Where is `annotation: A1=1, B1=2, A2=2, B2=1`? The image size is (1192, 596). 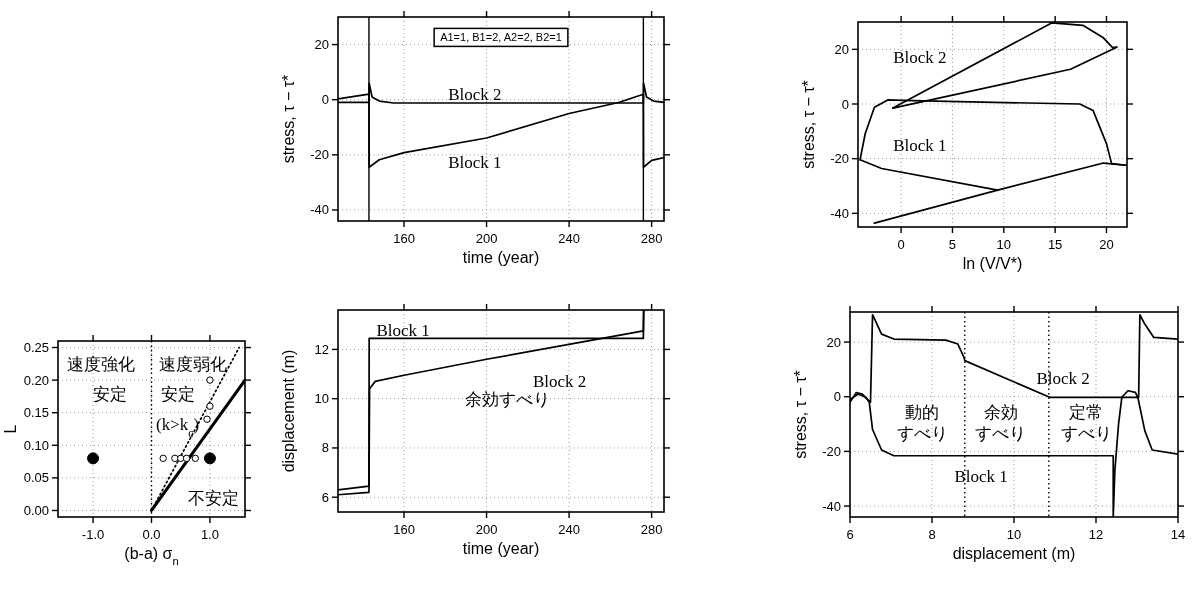 annotation: A1=1, B1=2, A2=2, B2=1 is located at coordinates (501, 37).